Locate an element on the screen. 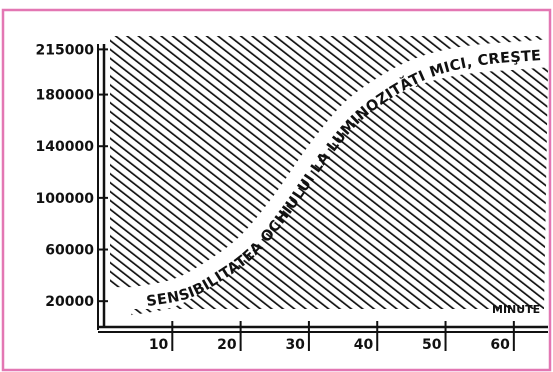 The height and width of the screenshot is (372, 553). x-tick-label: 10 is located at coordinates (159, 345).